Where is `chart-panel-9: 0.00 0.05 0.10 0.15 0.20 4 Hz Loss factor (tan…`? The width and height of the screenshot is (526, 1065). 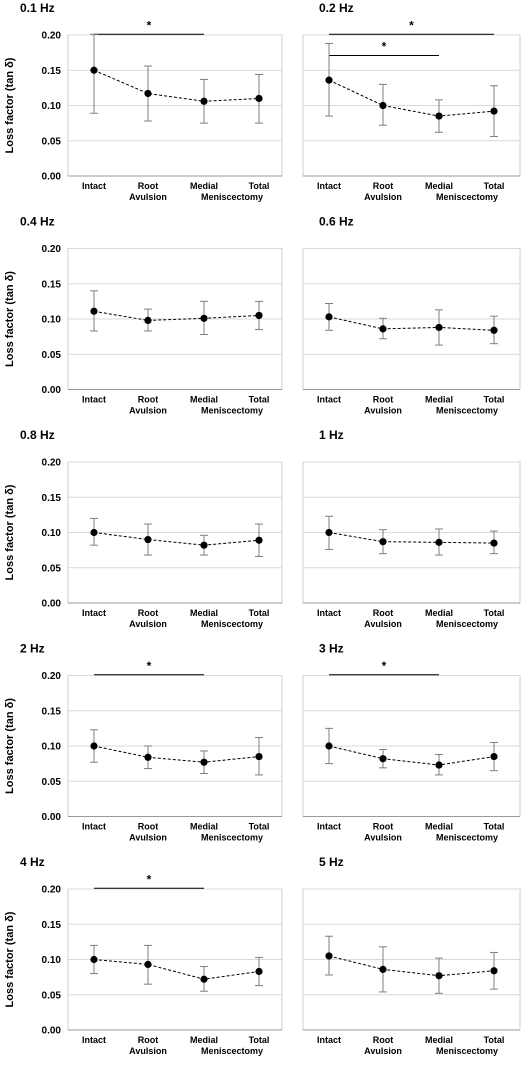
chart-panel-9: 0.00 0.05 0.10 0.15 0.20 4 Hz Loss factor (tan… is located at coordinates (143, 955).